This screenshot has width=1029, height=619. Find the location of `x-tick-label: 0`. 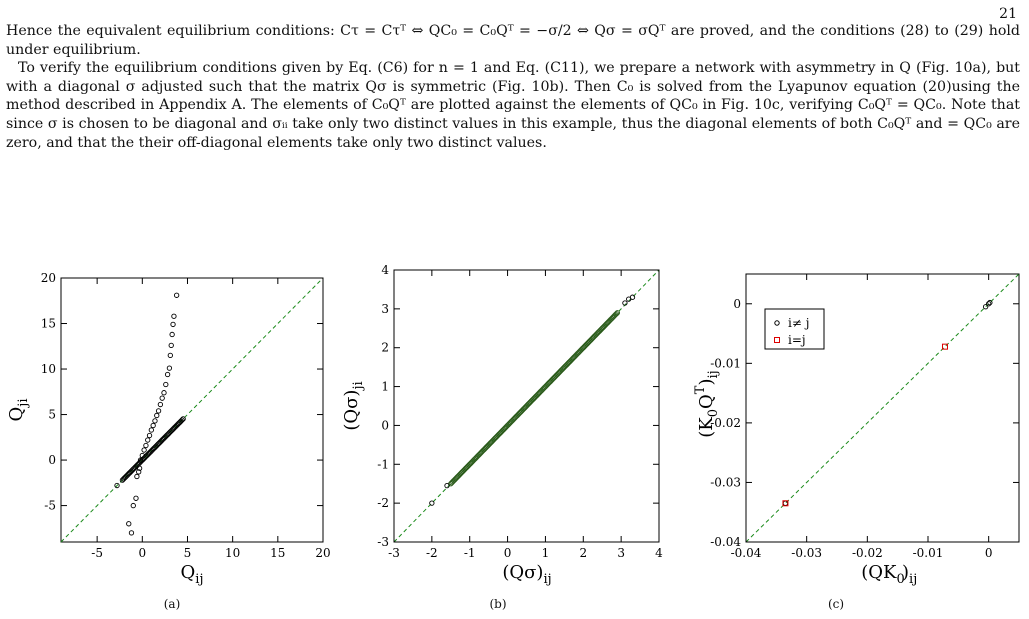

x-tick-label: 0 is located at coordinates (142, 553).